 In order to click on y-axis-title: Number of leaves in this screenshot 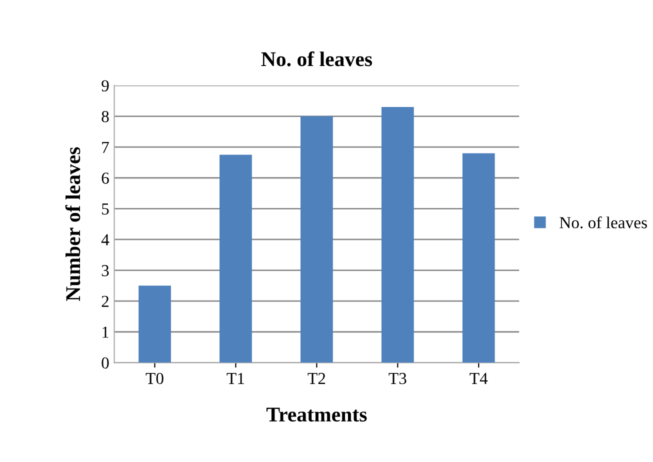, I will do `click(72, 224)`.